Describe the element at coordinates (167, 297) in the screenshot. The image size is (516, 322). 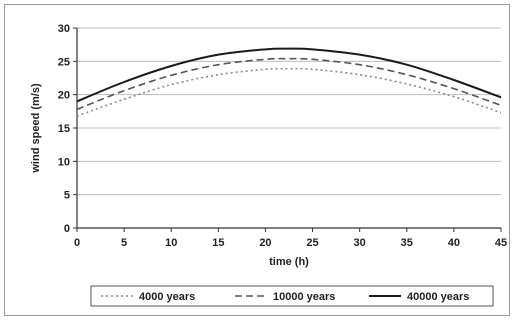
I see `legend-label-1: 4000 years` at that location.